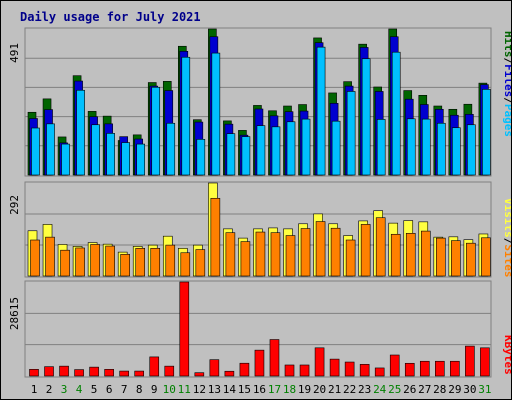 Image resolution: width=512 pixels, height=404 pixels. Describe the element at coordinates (506, 80) in the screenshot. I see `legend-files: Files` at that location.